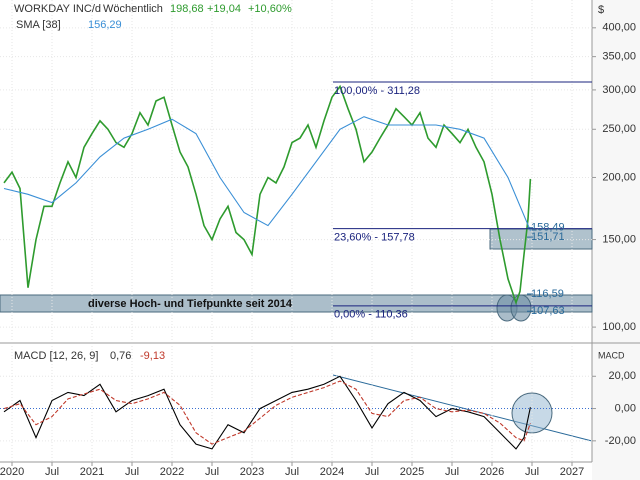 This screenshot has height=480, width=640. What do you see at coordinates (57, 9) in the screenshot?
I see `chart-title: WORKDAY INC/d` at bounding box center [57, 9].